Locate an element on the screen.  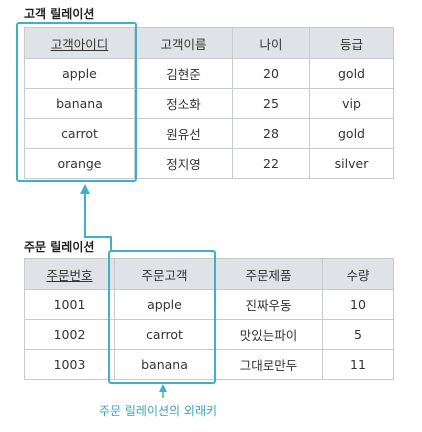
table-cell: 1001 is located at coordinates (69, 304).